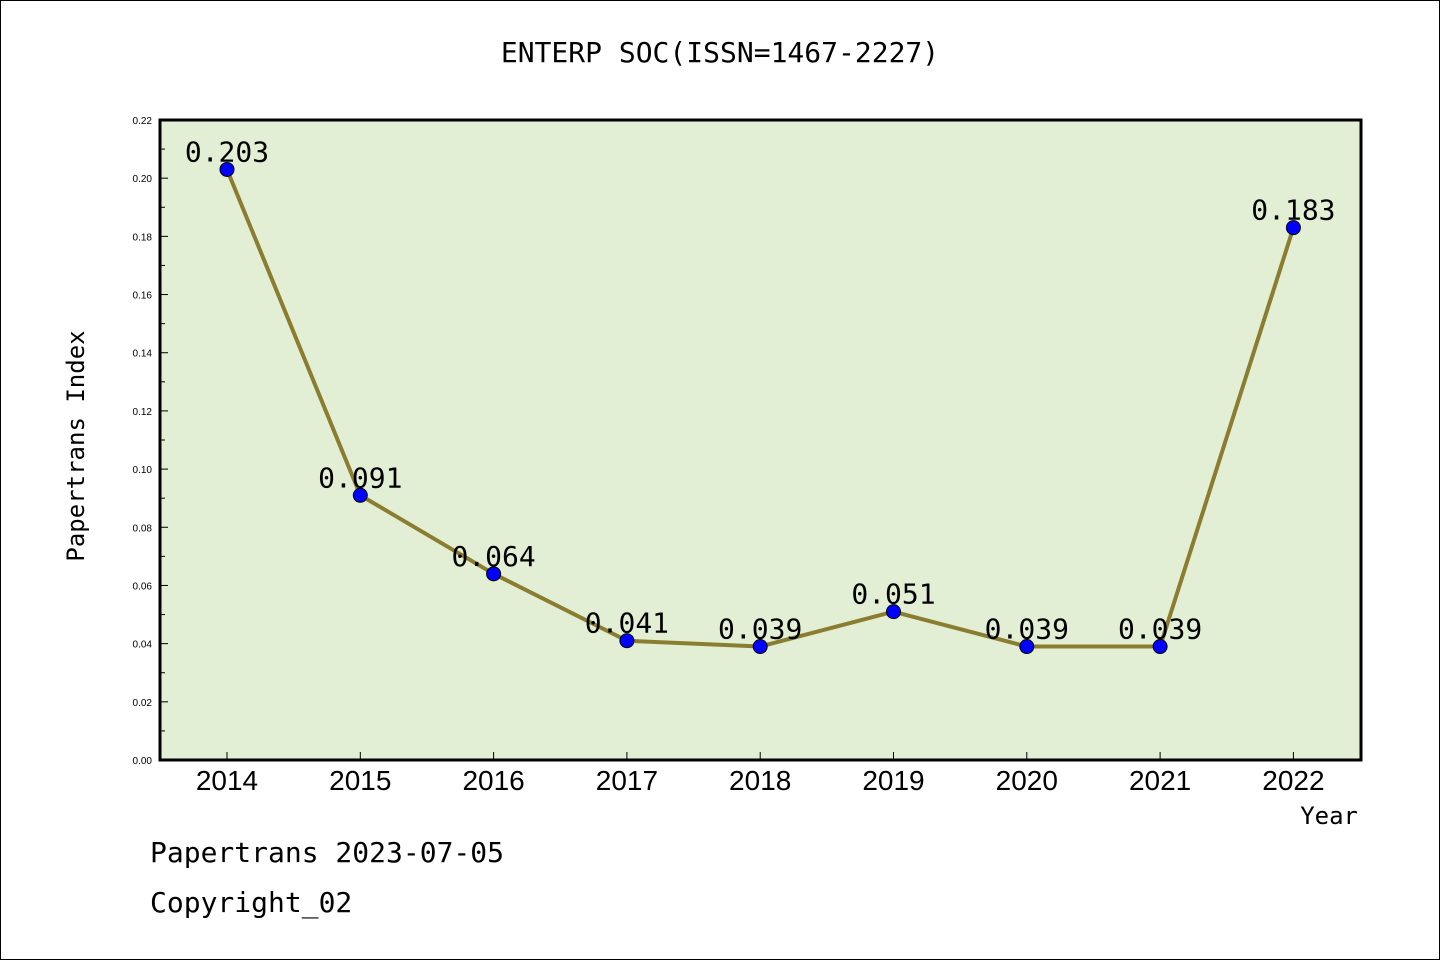  I want to click on x-tick-label: 2015, so click(360, 780).